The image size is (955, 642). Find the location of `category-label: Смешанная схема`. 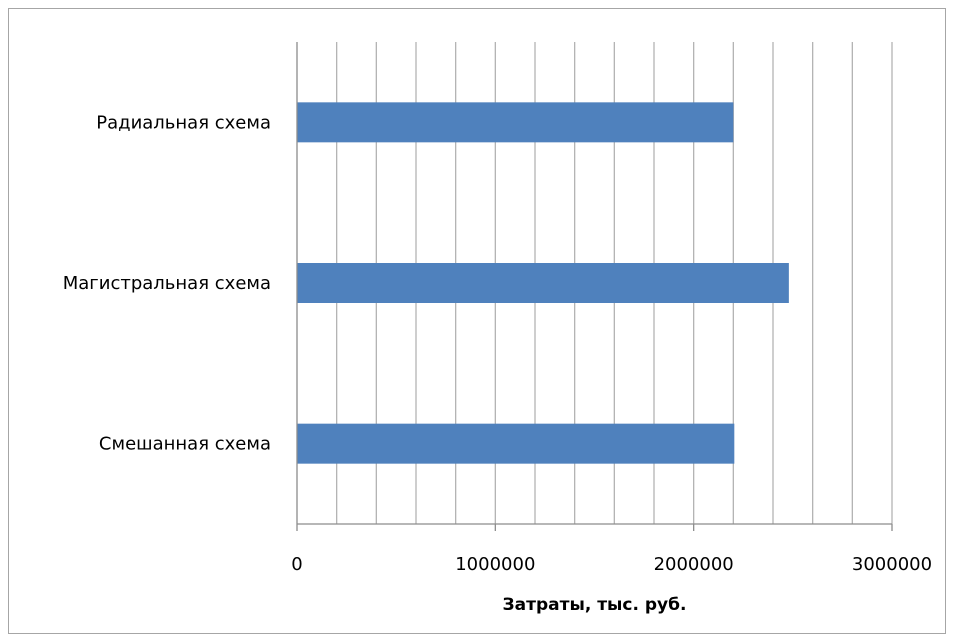

category-label: Смешанная схема is located at coordinates (185, 444).